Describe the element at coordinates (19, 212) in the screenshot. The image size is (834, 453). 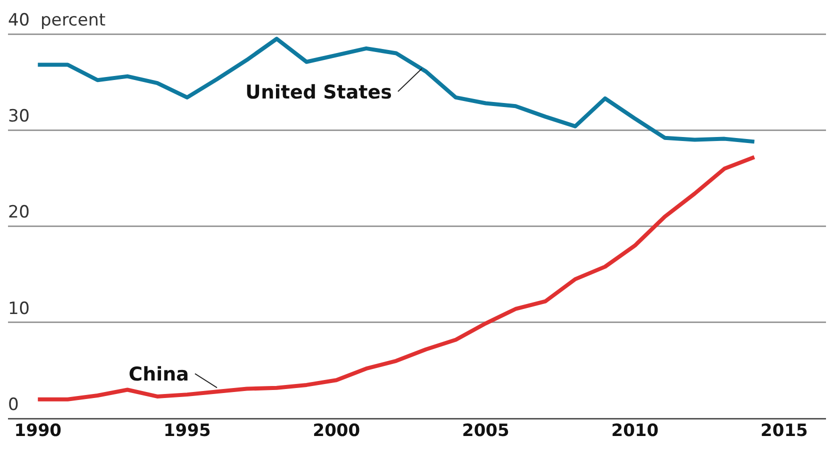
I see `y-tick-label: 20` at that location.